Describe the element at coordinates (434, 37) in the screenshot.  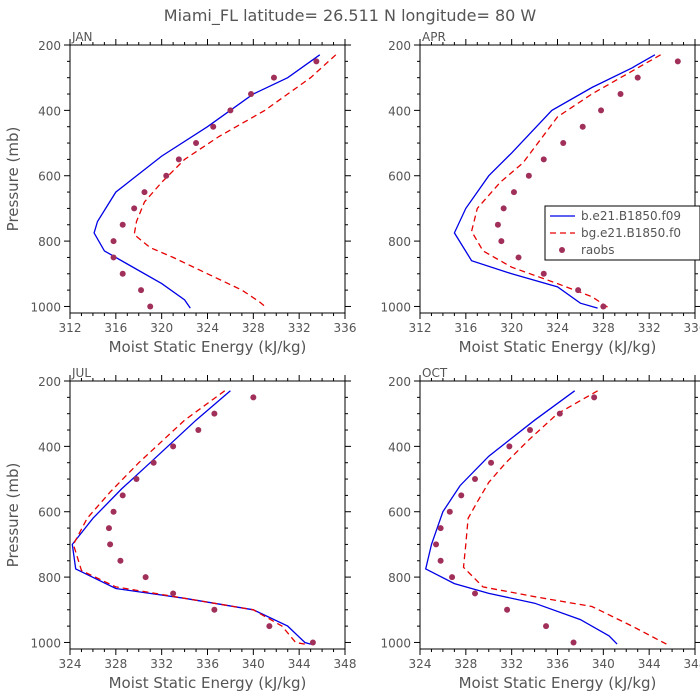
I see `panel-label: APR` at that location.